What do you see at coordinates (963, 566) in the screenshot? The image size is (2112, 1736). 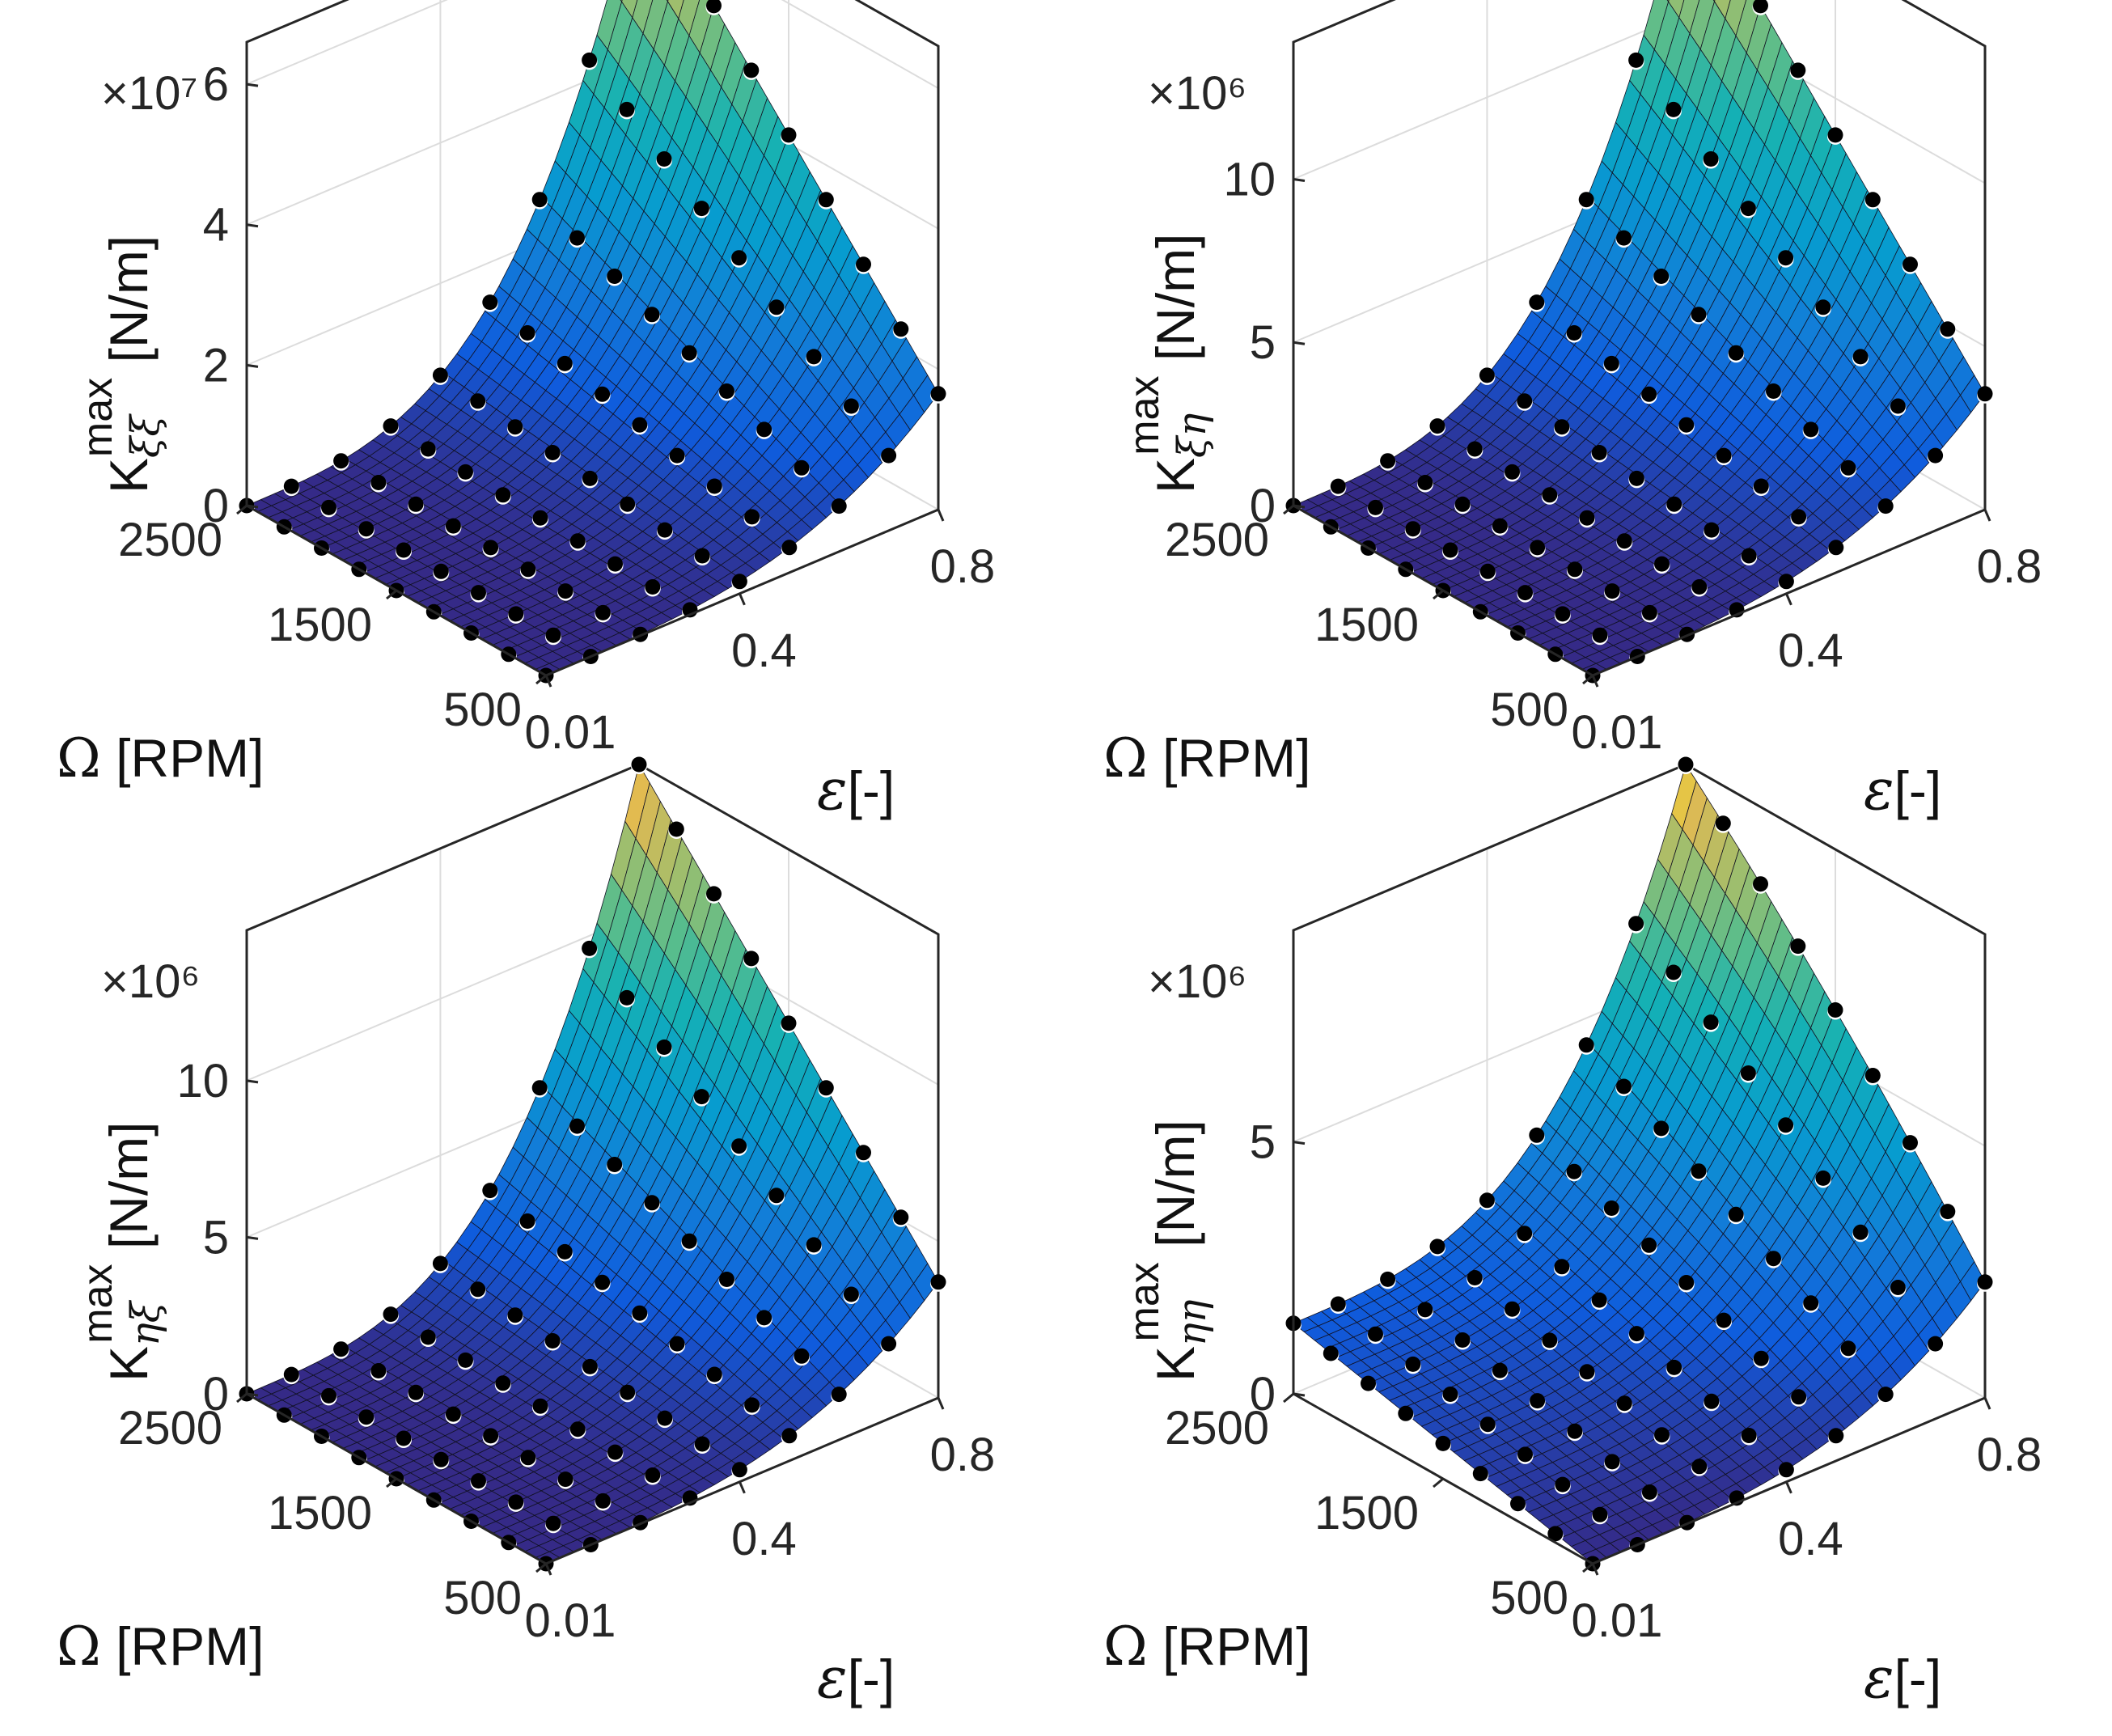 I see `eps-tick-label: 0.8` at bounding box center [963, 566].